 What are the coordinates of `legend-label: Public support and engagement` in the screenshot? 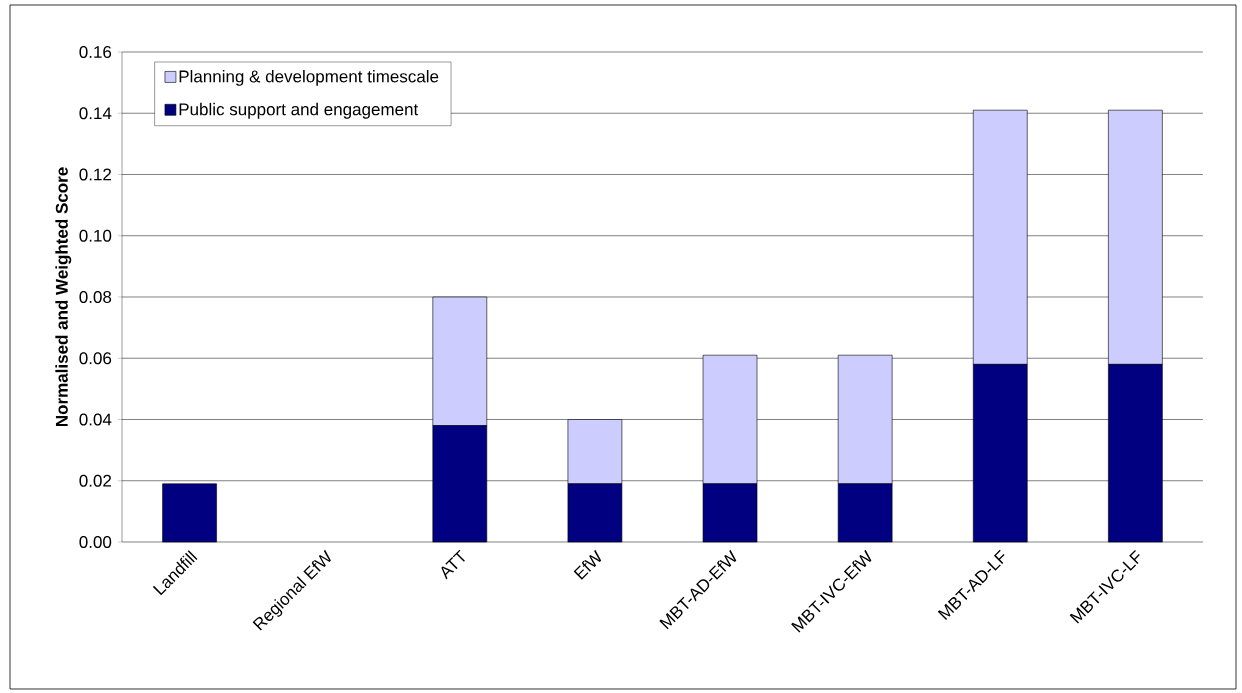 It's located at (299, 110).